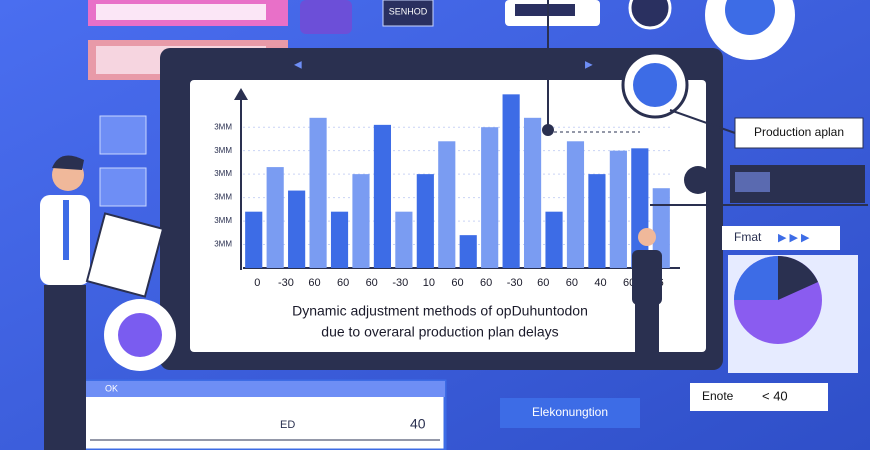 This screenshot has height=455, width=870. Describe the element at coordinates (600, 283) in the screenshot. I see `x-tick-label: 40` at that location.